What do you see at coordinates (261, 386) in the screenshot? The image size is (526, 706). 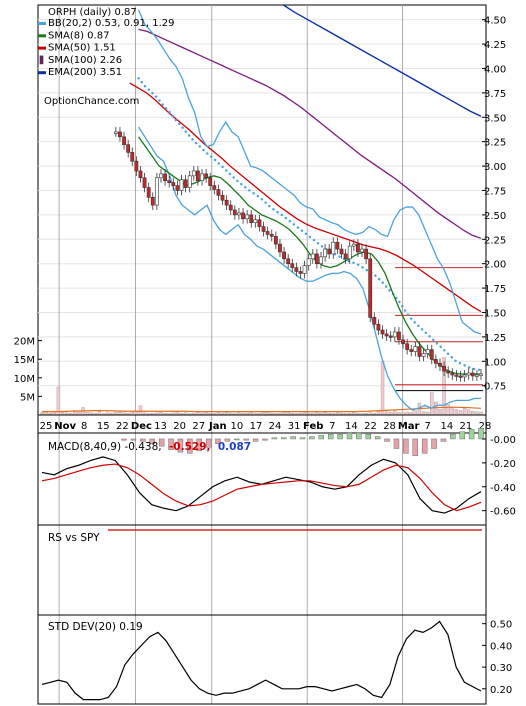 I see `volume-bars` at bounding box center [261, 386].